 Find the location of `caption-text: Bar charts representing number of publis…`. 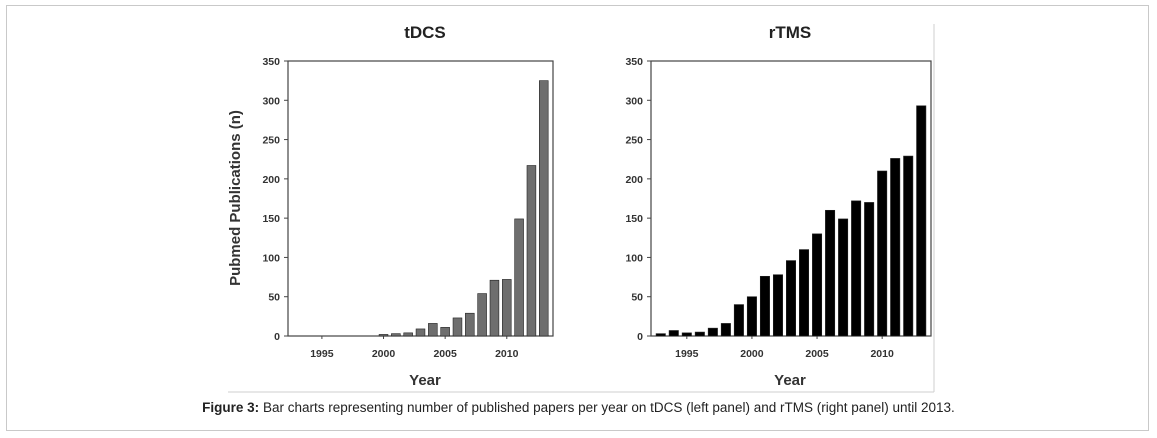

caption-text: Bar charts representing number of publis… is located at coordinates (607, 407).